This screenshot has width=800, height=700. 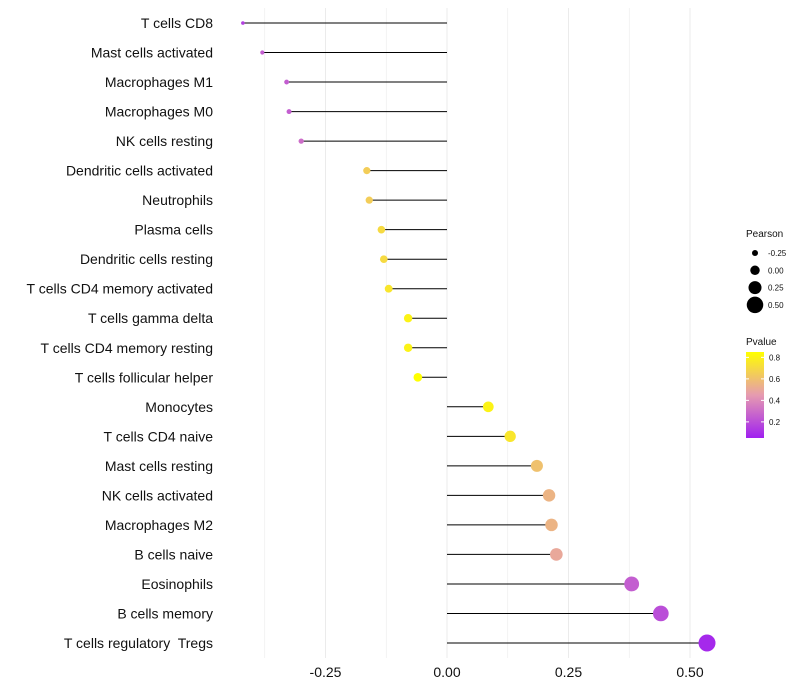 I want to click on y-axis-label: B cells memory, so click(x=165, y=613).